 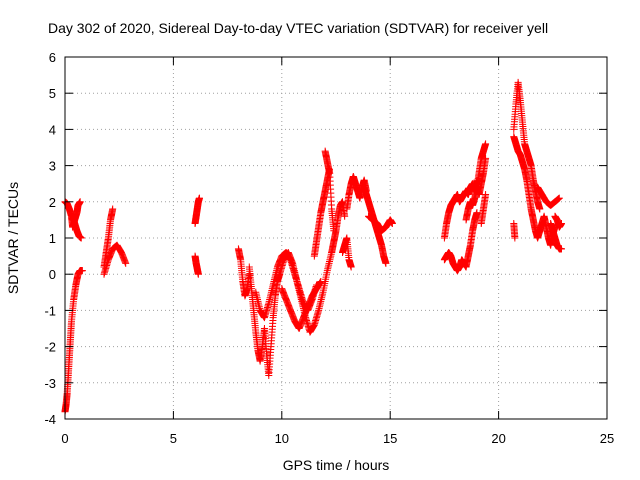 What do you see at coordinates (282, 438) in the screenshot?
I see `x-tick-label: 10` at bounding box center [282, 438].